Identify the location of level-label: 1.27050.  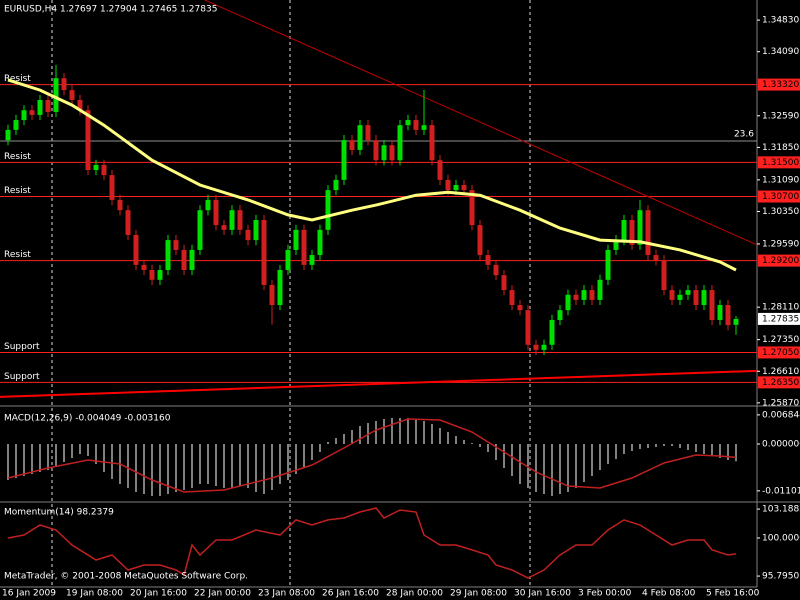
(780, 353).